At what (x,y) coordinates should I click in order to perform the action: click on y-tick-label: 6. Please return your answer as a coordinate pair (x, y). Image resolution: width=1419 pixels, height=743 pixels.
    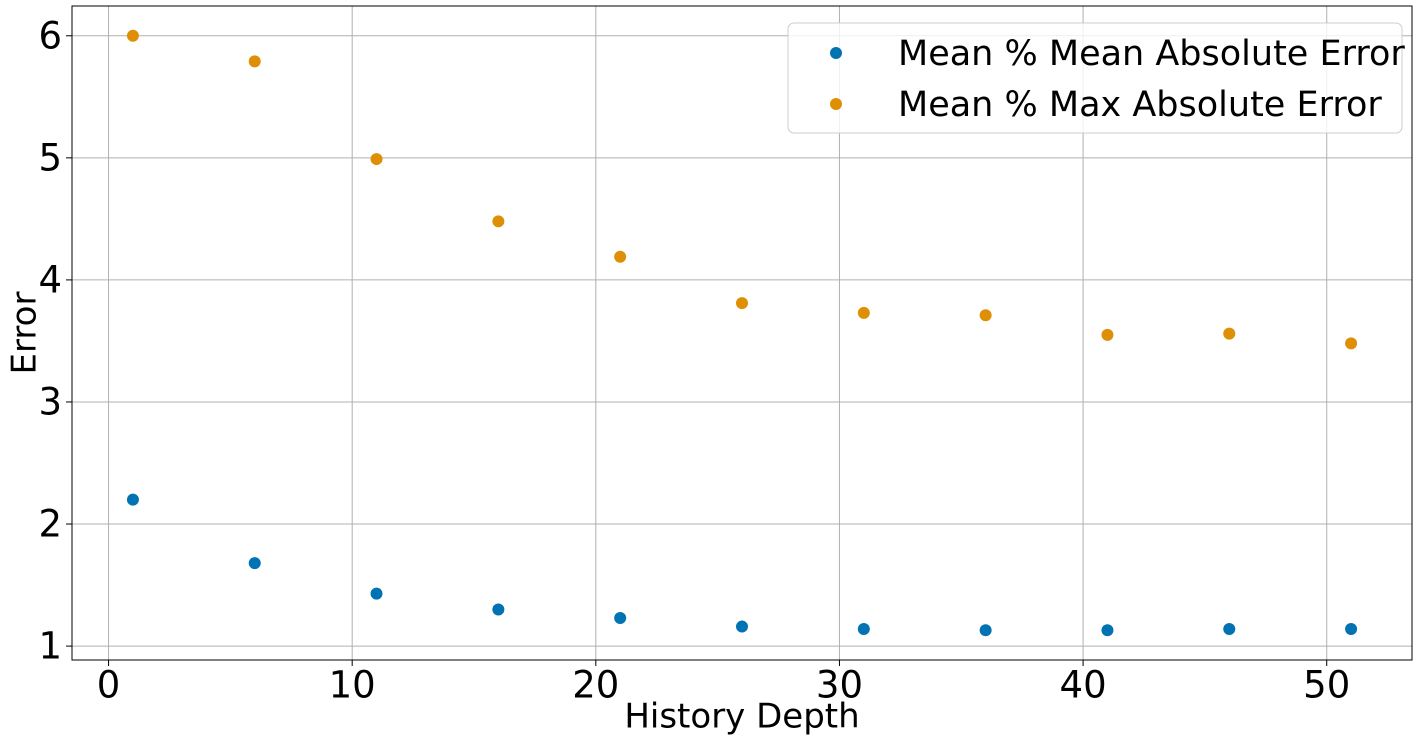
    Looking at the image, I should click on (50, 35).